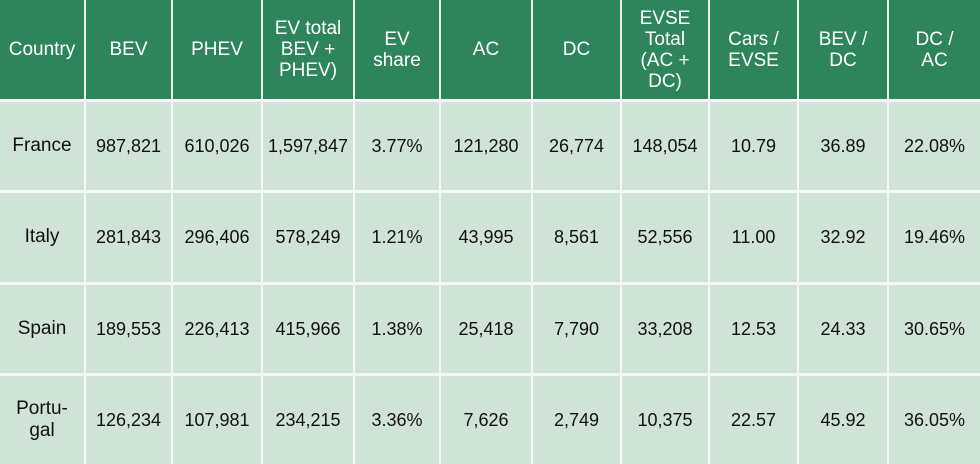  Describe the element at coordinates (934, 328) in the screenshot. I see `dc-per-ac-cell: 30.65%` at that location.